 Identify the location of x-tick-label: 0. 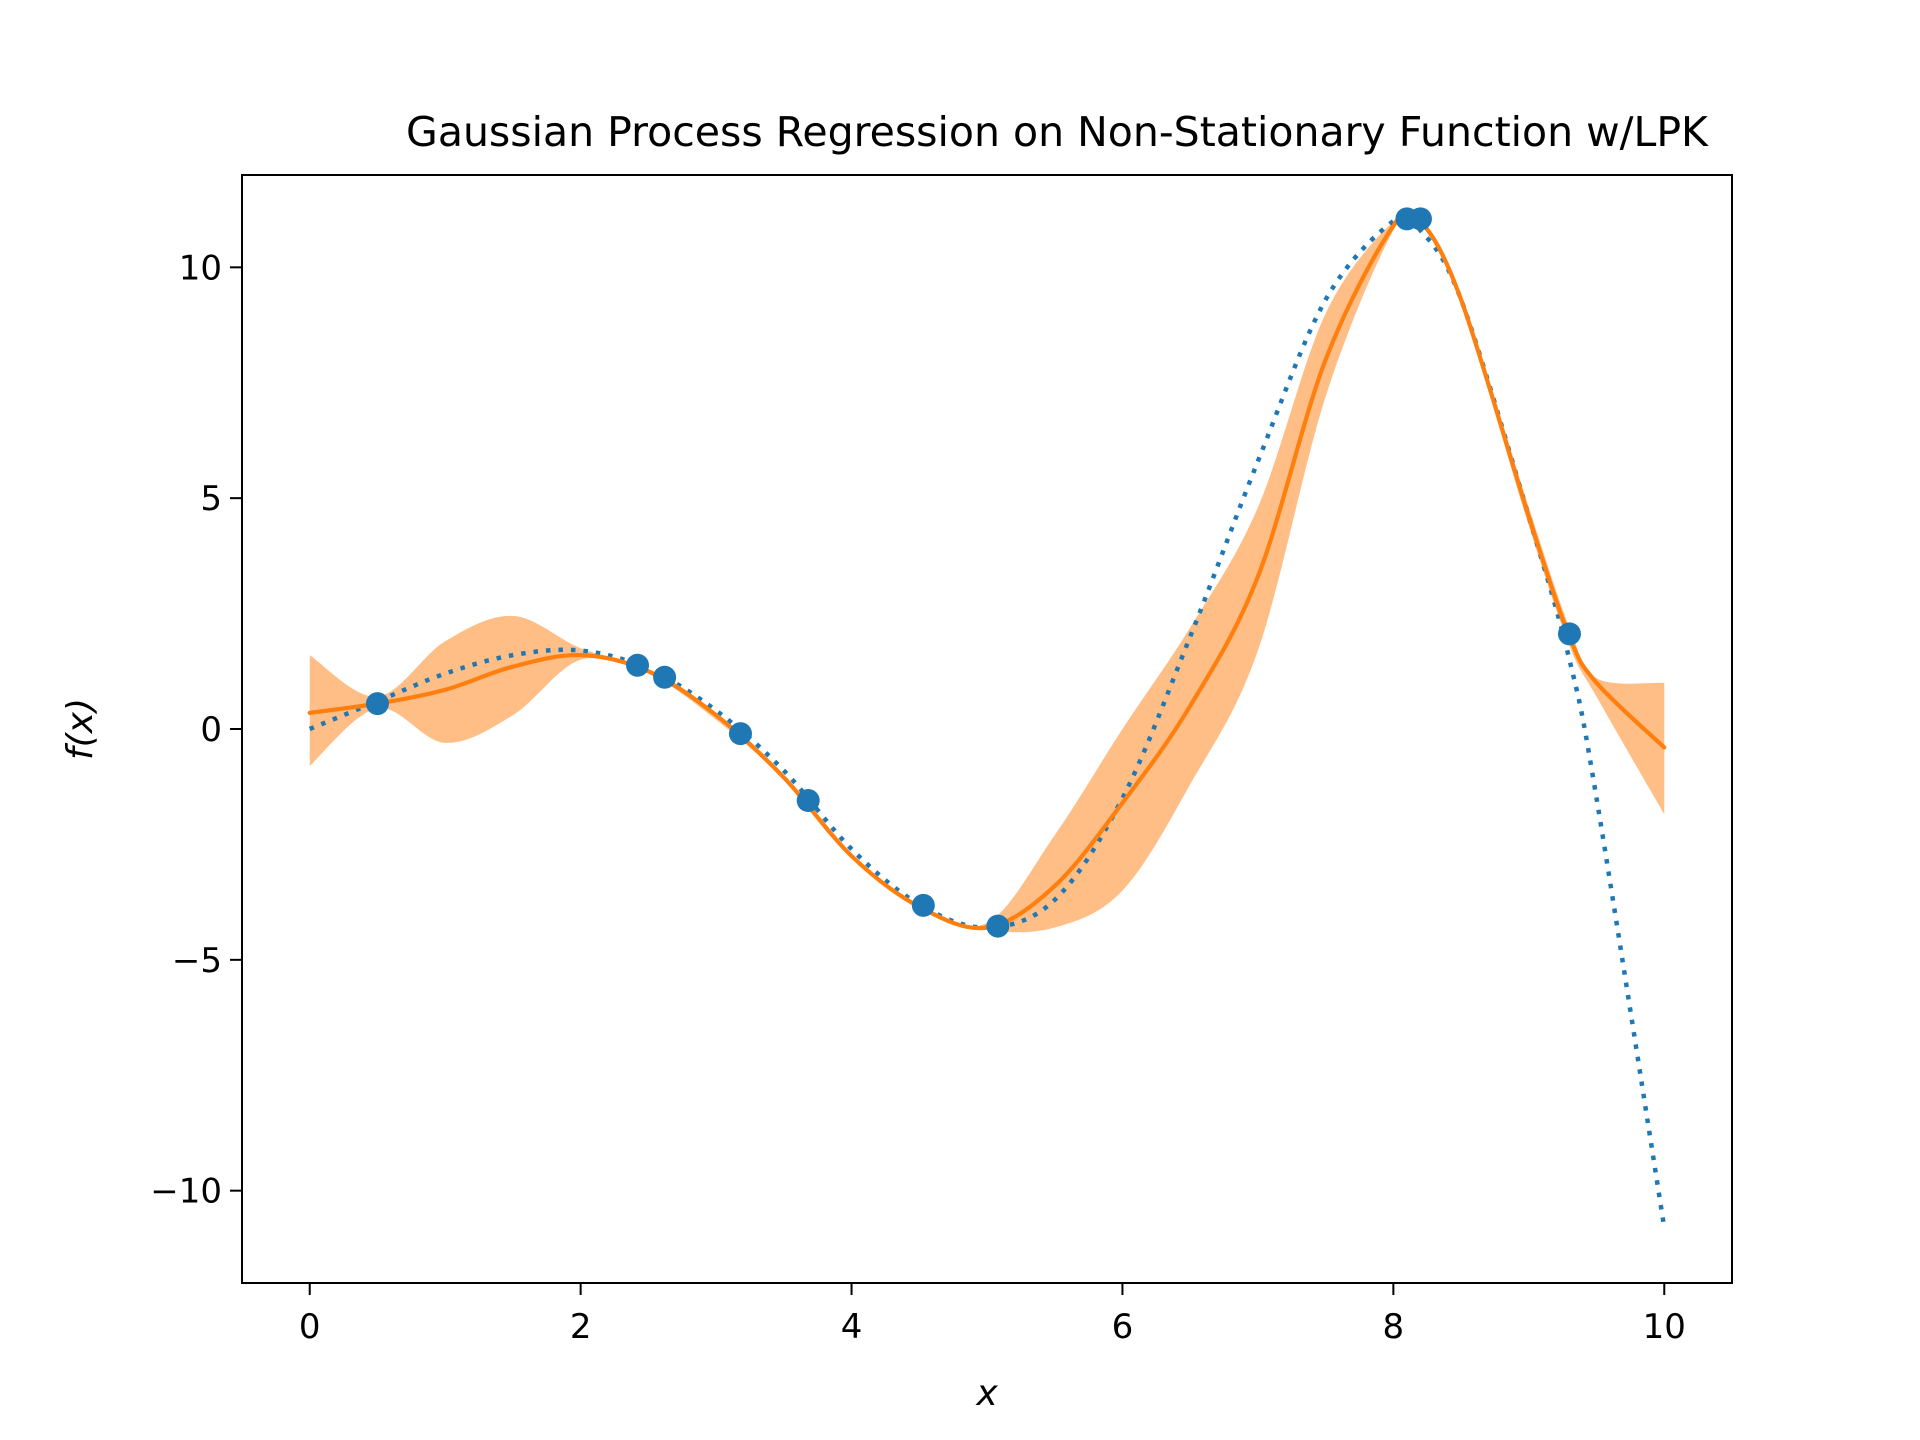
(310, 1327).